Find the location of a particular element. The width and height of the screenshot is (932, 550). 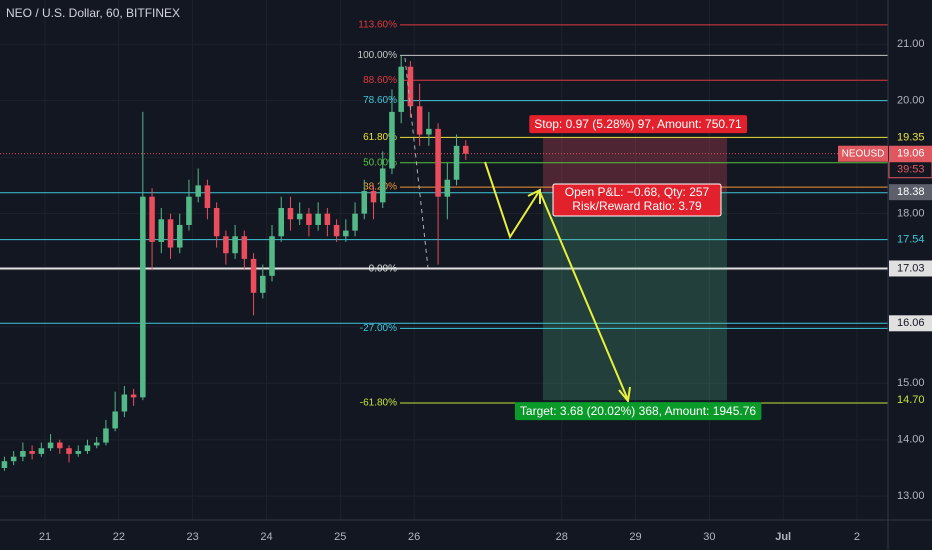

target-label-box is located at coordinates (638, 411).